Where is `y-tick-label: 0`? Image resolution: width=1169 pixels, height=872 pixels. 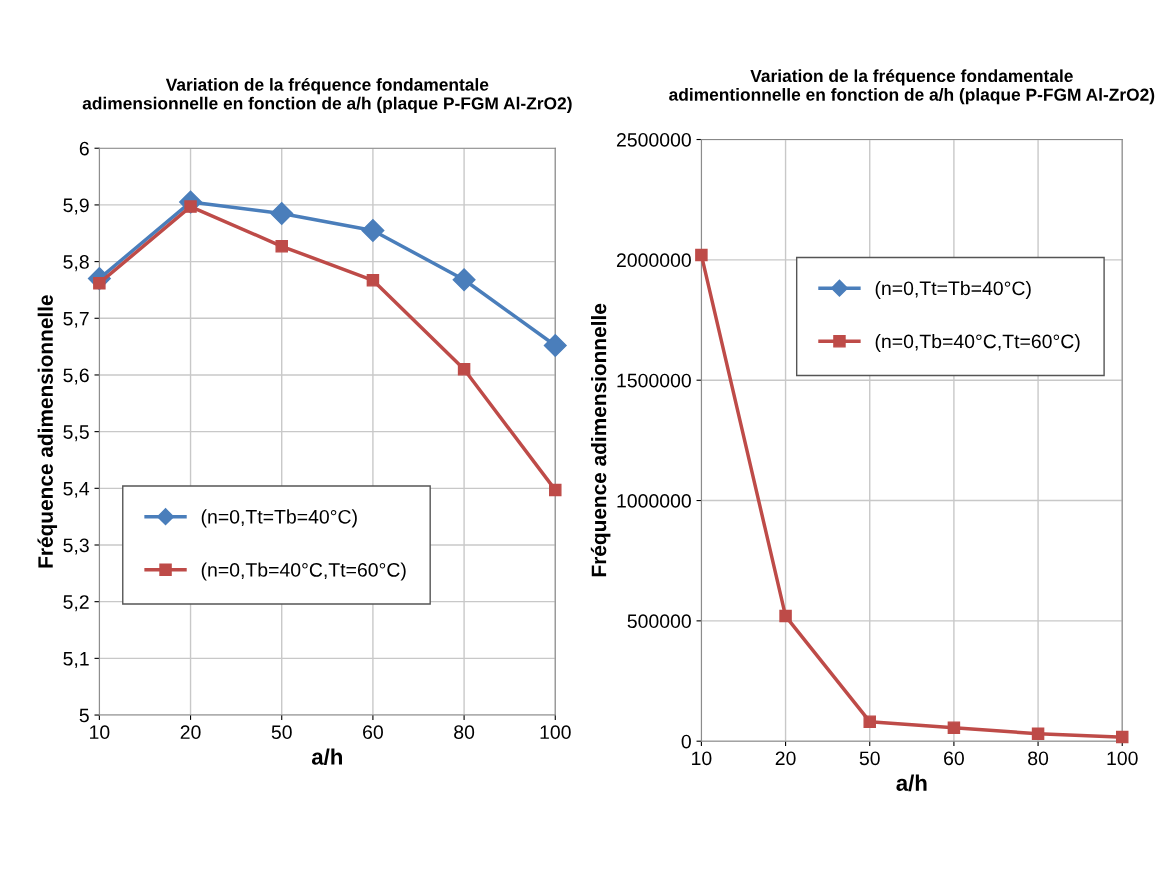 y-tick-label: 0 is located at coordinates (686, 741).